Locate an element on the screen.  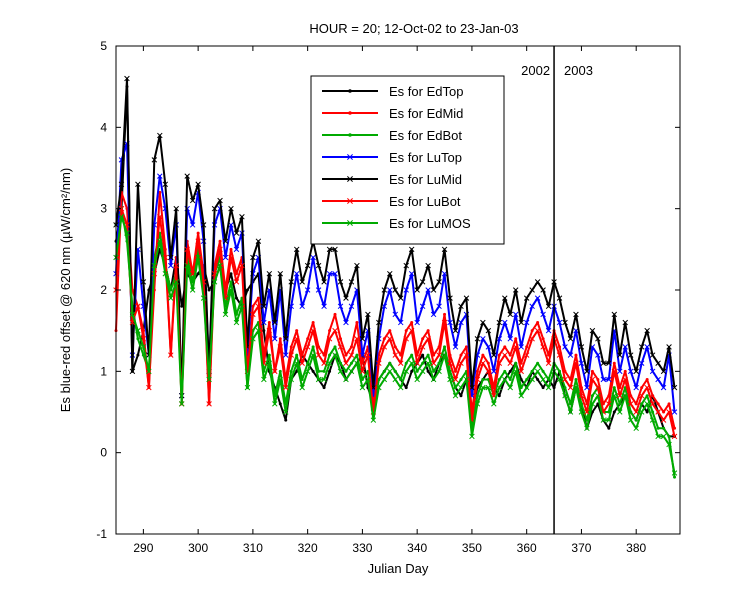
y-tick-label: -1 is located at coordinates (101, 534).